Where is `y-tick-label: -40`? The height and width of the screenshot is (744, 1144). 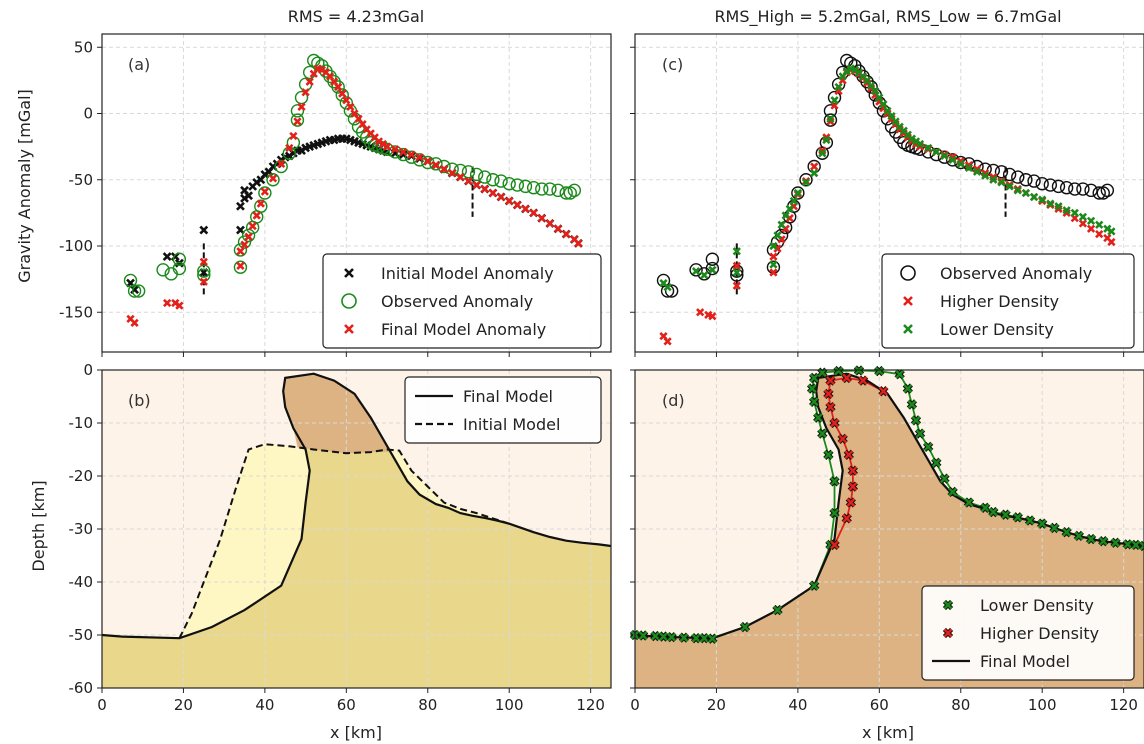 y-tick-label: -40 is located at coordinates (81, 582).